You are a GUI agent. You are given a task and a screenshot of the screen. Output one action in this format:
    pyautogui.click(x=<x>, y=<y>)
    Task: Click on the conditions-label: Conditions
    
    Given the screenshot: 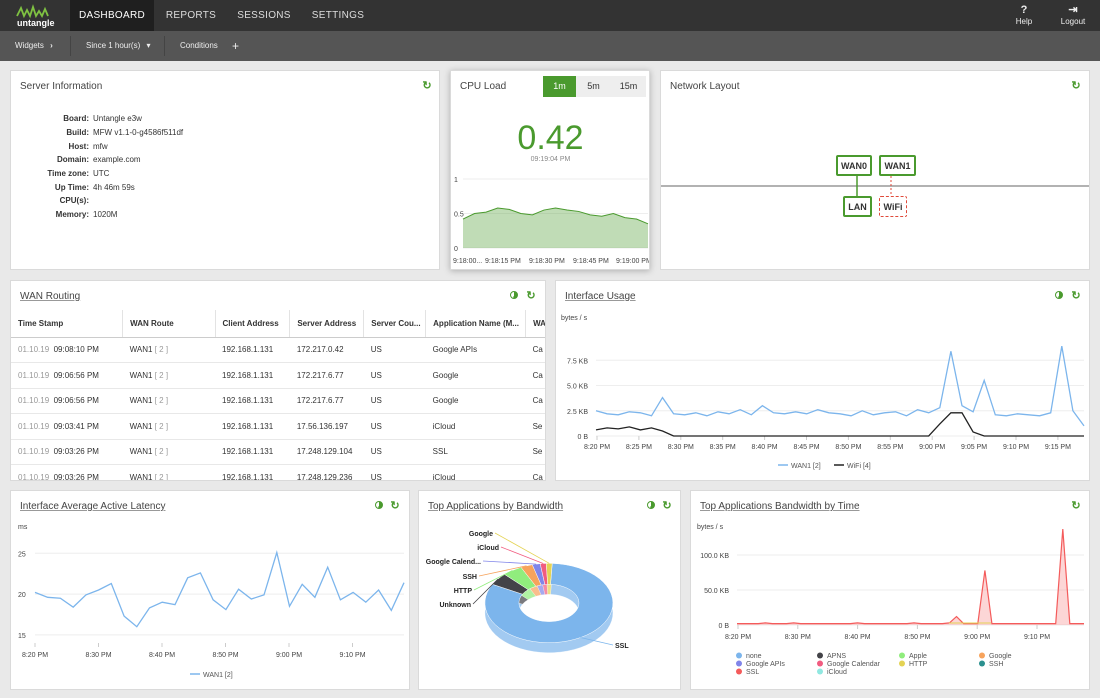 What is the action you would take?
    pyautogui.click(x=199, y=45)
    